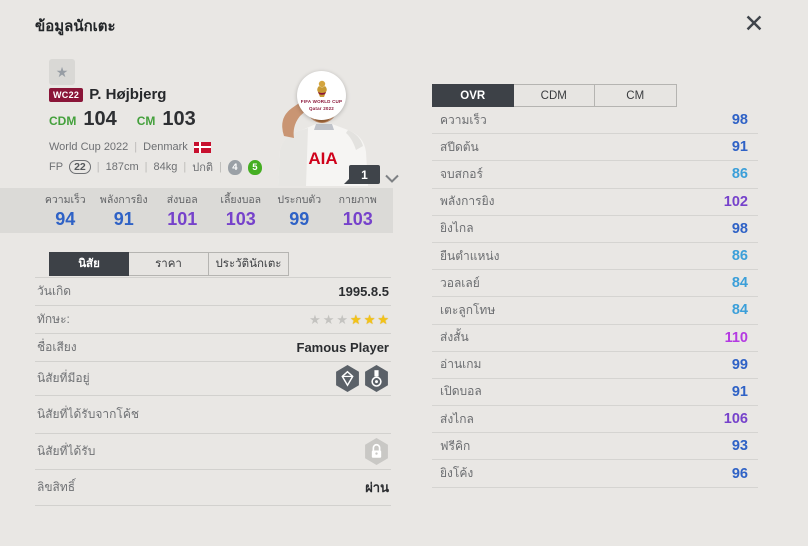 This screenshot has height=546, width=808. I want to click on stat-value: 84, so click(739, 283).